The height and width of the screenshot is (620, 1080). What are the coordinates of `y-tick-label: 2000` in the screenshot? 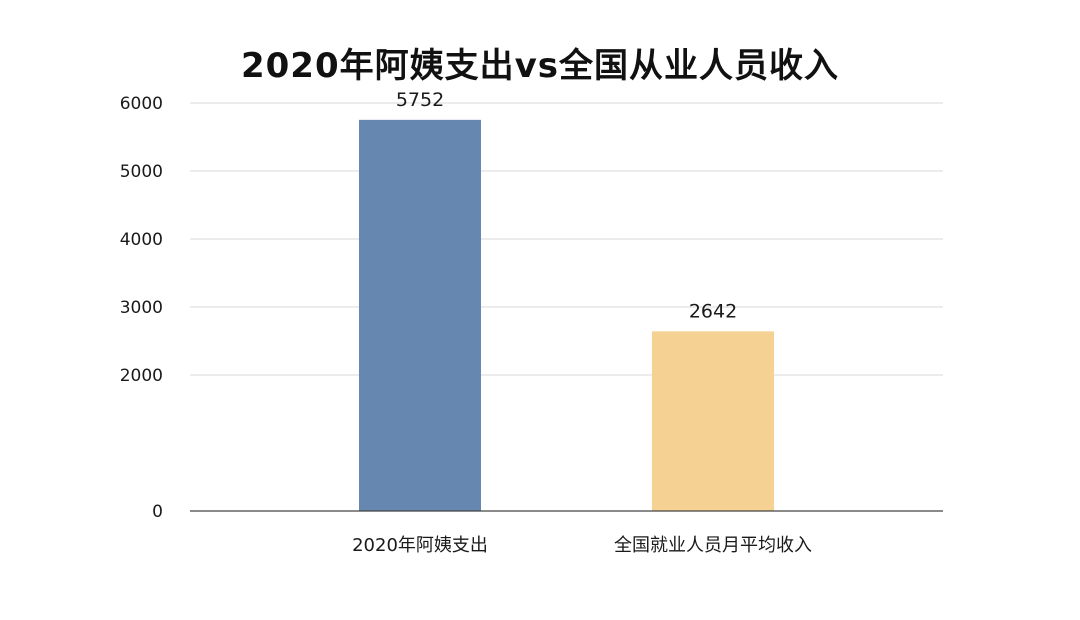 It's located at (141, 376).